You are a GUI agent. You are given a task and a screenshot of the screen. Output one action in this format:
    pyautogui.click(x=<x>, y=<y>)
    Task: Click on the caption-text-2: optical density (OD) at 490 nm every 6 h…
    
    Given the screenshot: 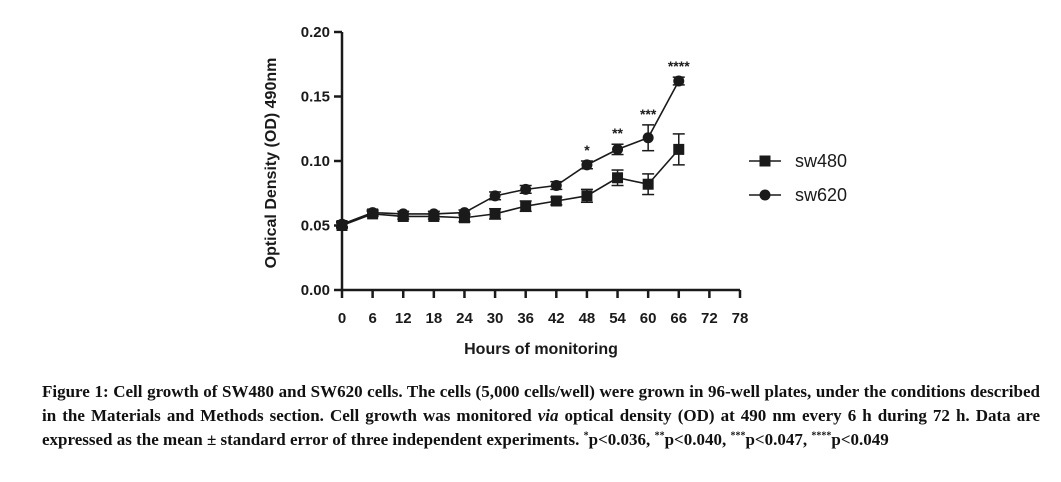 What is the action you would take?
    pyautogui.click(x=541, y=427)
    